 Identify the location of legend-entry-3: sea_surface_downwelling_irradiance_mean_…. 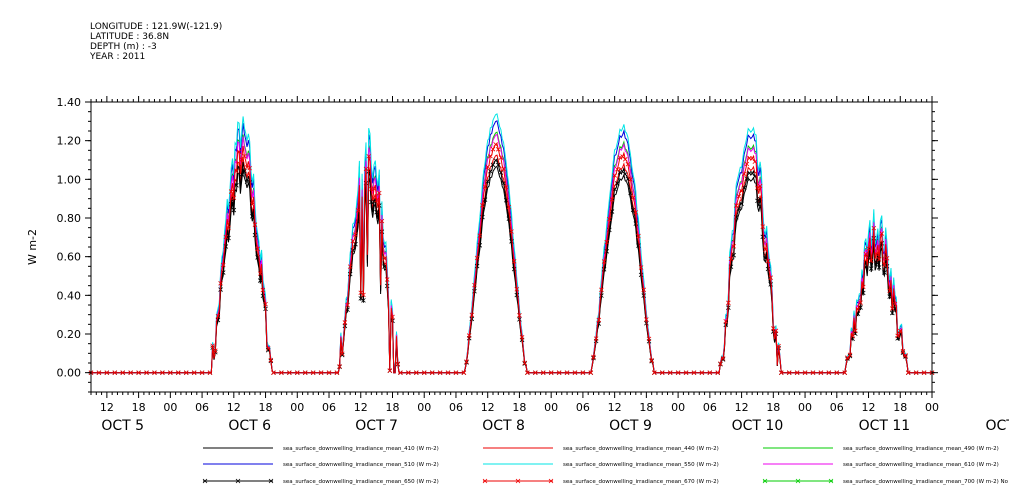
(361, 465).